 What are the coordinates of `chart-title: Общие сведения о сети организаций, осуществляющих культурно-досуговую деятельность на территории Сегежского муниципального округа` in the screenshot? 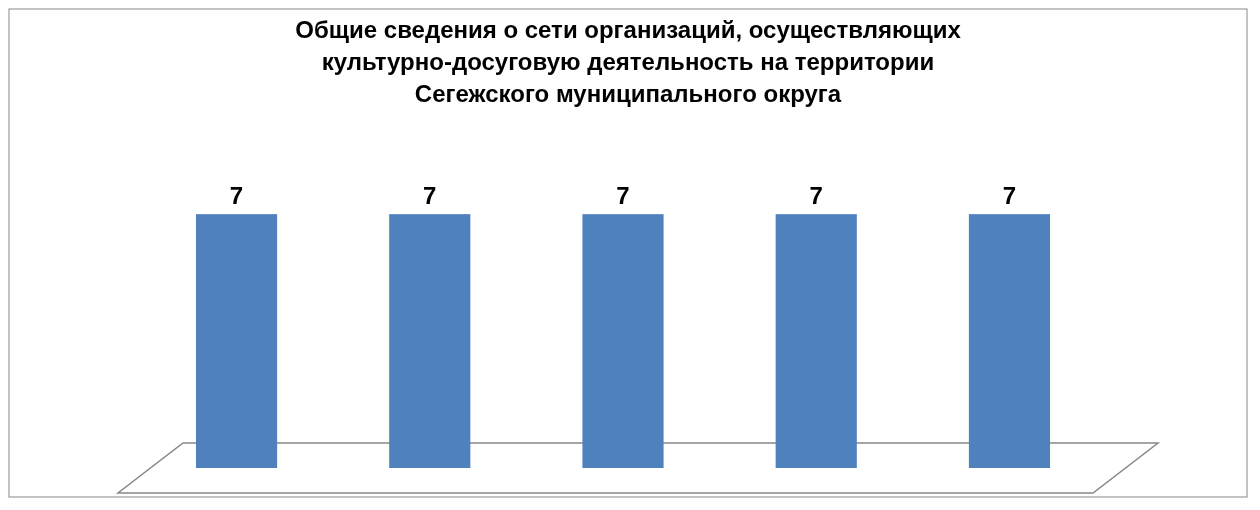 It's located at (628, 61).